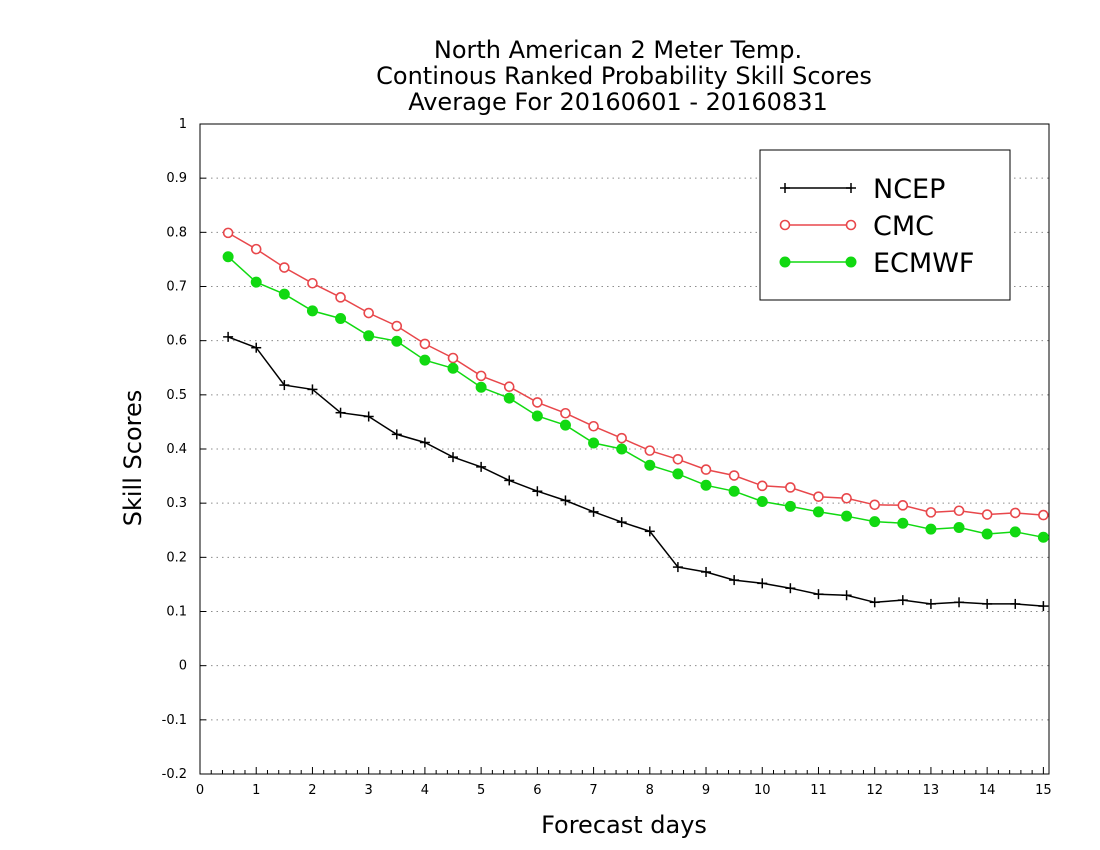 The image size is (1100, 850). Describe the element at coordinates (133, 458) in the screenshot. I see `y-axis-title: Skill Scores` at that location.